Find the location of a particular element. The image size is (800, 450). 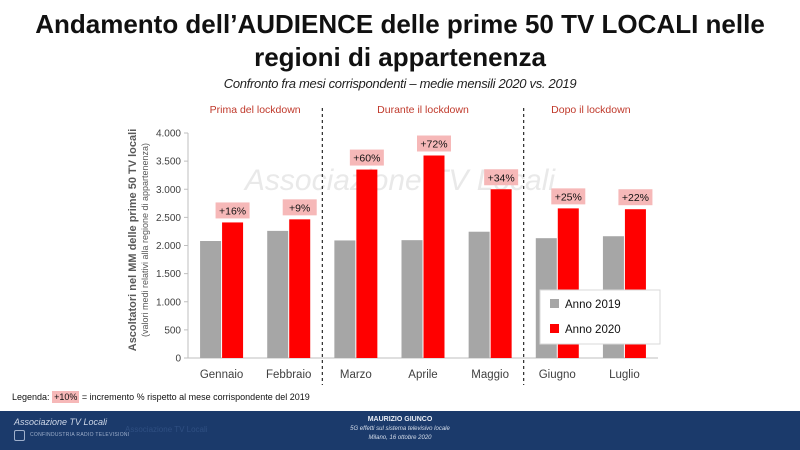

y-tick-label: 2.000 is located at coordinates (168, 246).